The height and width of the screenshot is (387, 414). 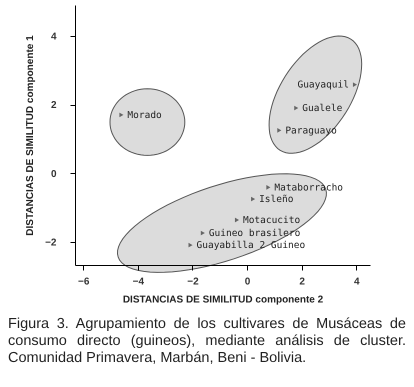 What do you see at coordinates (302, 282) in the screenshot?
I see `x-tick-label: 2` at bounding box center [302, 282].